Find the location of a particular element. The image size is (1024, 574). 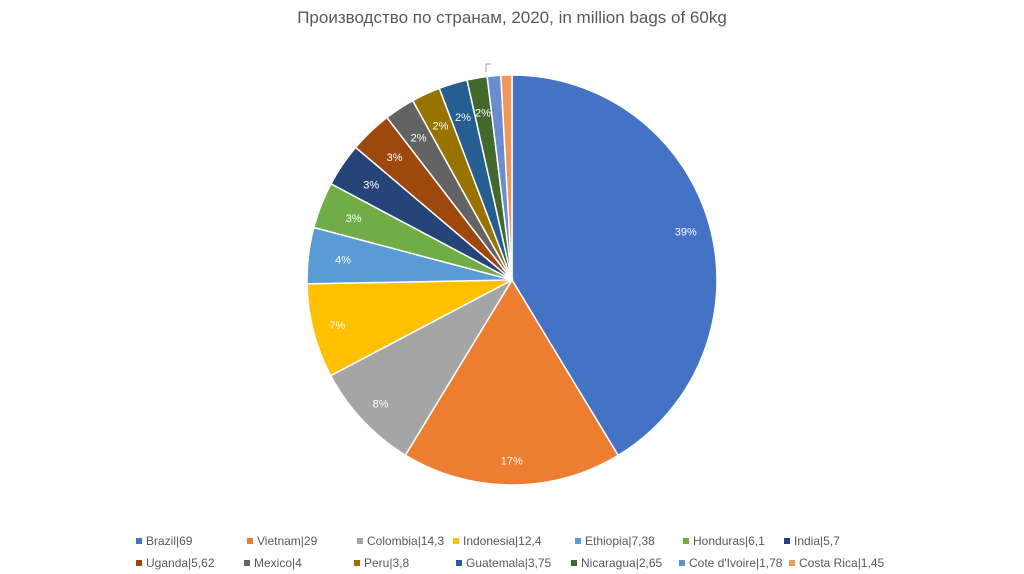

slice-percent-label: 39% is located at coordinates (686, 233).